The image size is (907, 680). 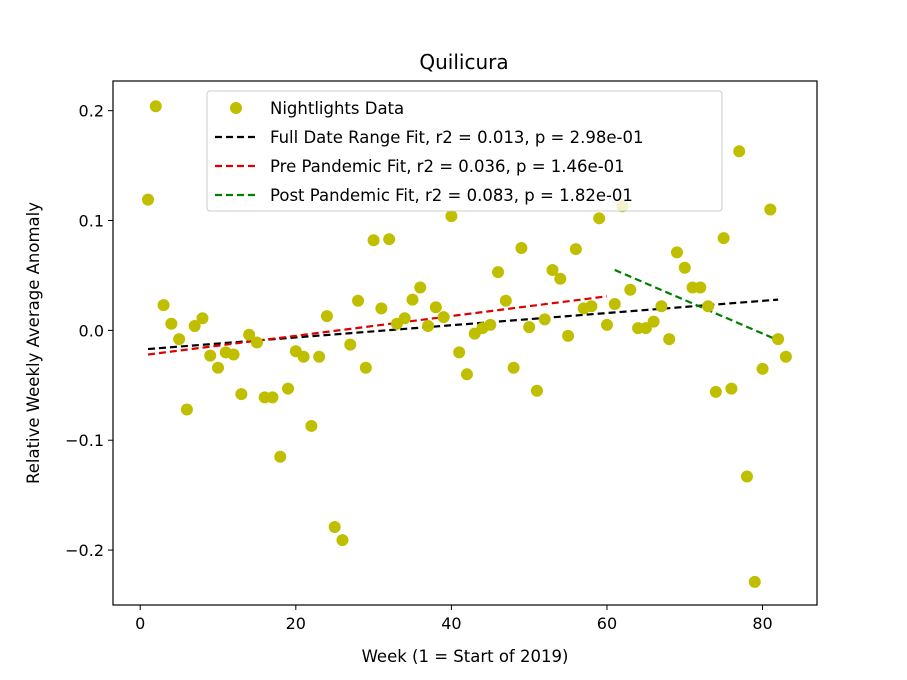 I want to click on chart-title: Quilicura, so click(x=463, y=62).